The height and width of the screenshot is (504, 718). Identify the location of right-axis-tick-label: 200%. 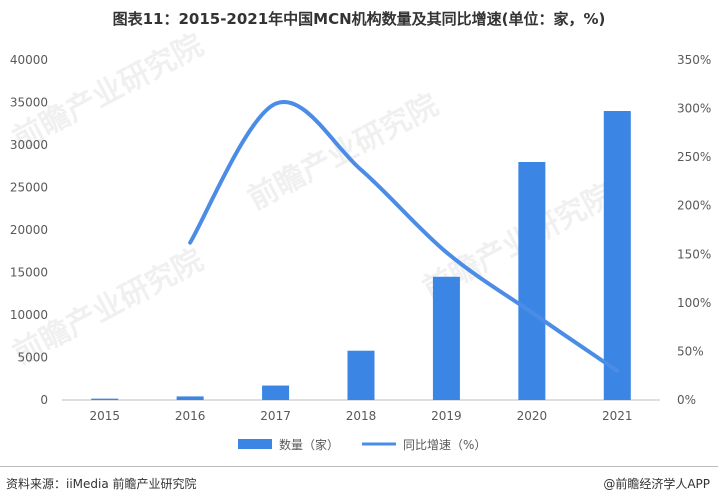
(694, 206).